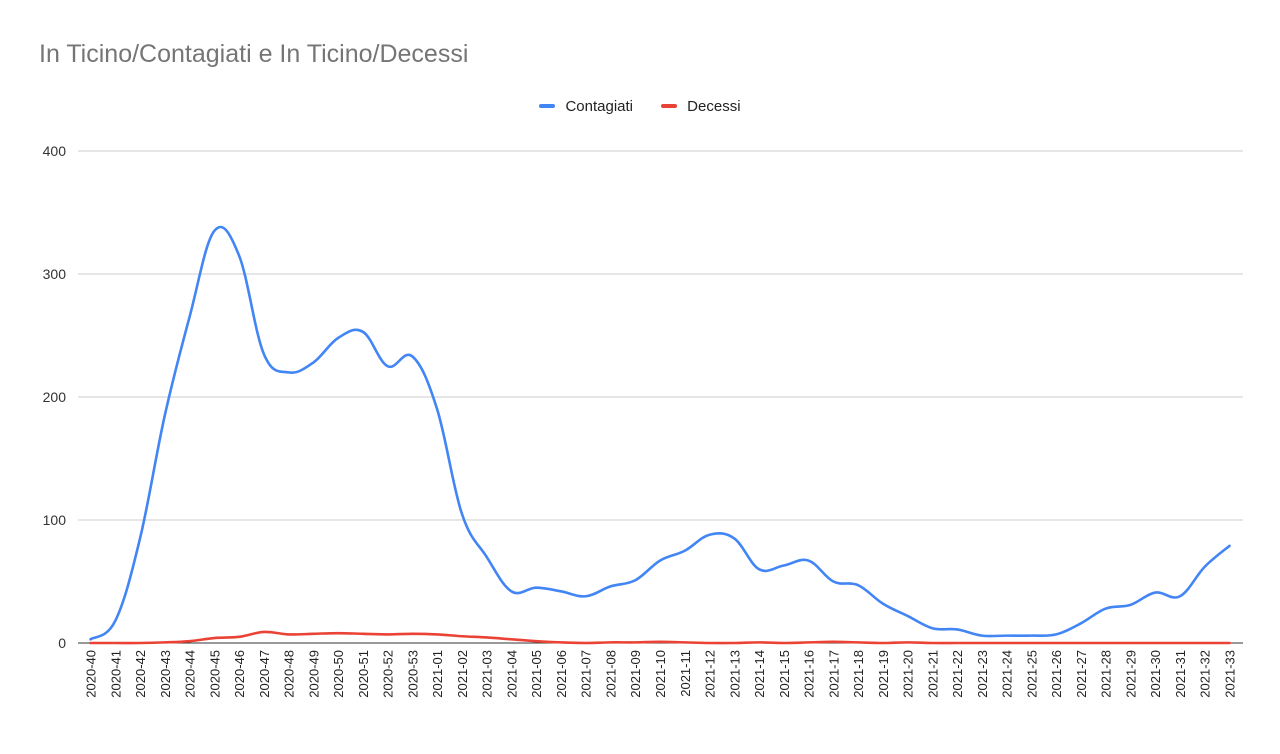 The width and height of the screenshot is (1280, 754). I want to click on legend-label-contagiati: Contagiati, so click(599, 106).